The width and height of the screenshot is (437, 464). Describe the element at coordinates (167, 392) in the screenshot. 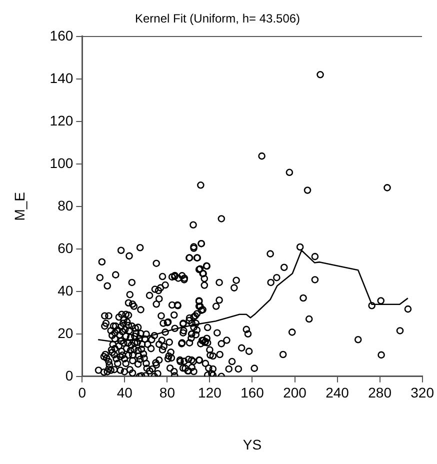

I see `x-tick-label: 80` at that location.